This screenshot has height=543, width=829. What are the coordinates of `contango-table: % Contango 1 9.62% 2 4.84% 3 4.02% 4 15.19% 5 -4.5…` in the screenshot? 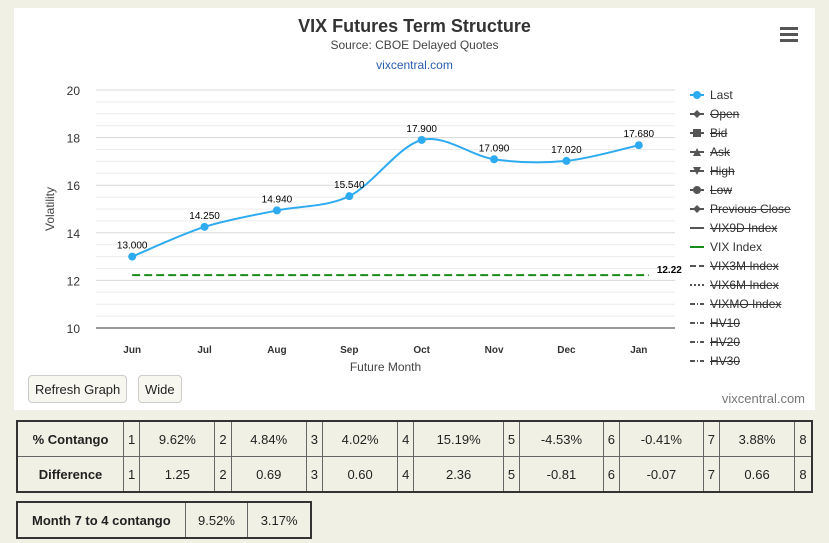 It's located at (414, 456).